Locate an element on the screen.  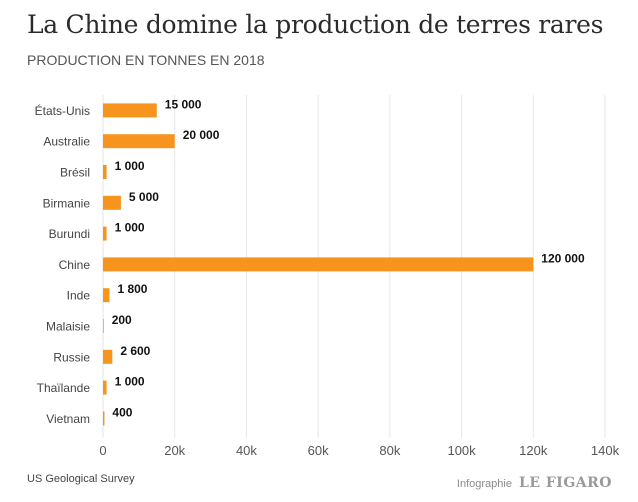
credit: Infographie LE FIGARO is located at coordinates (534, 483).